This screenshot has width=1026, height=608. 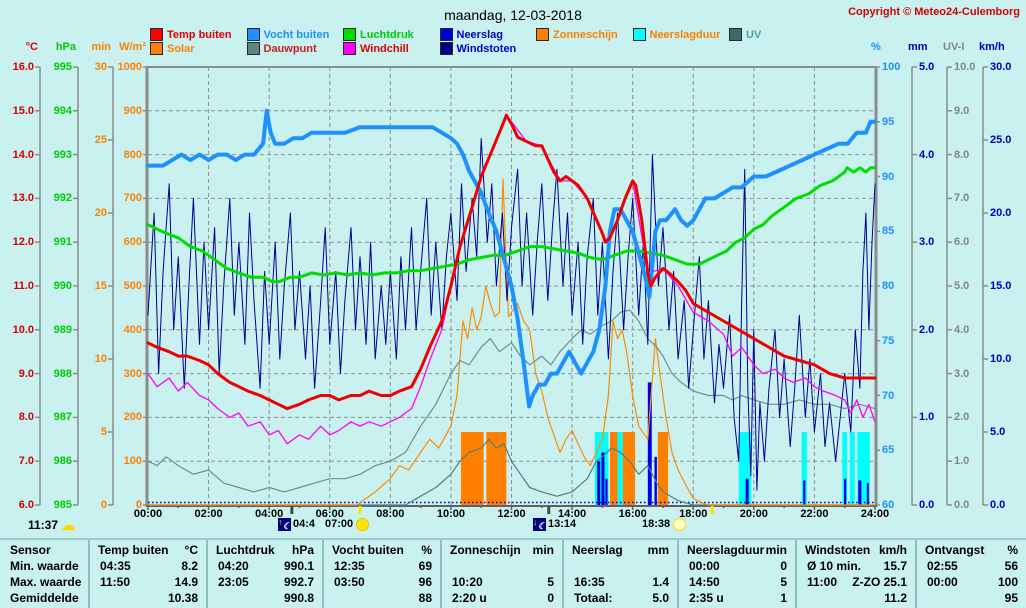 I want to click on cell-time: 2:35 u, so click(x=706, y=598).